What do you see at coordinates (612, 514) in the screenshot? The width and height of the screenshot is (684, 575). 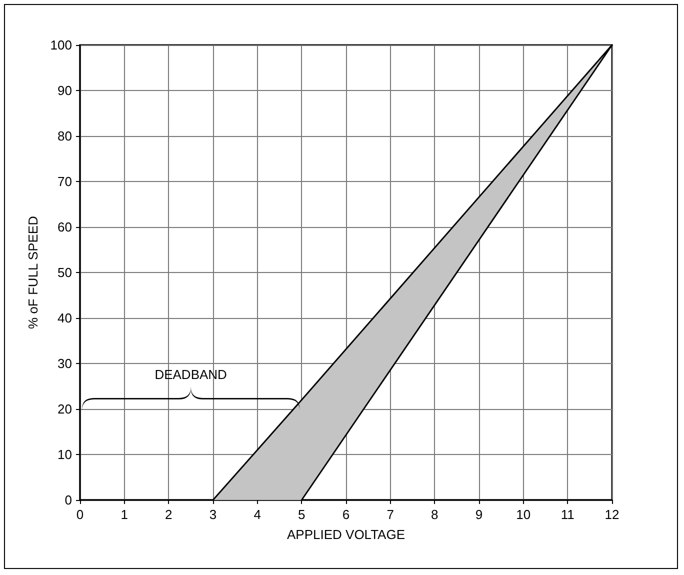 I see `x-tick-label: 12` at bounding box center [612, 514].